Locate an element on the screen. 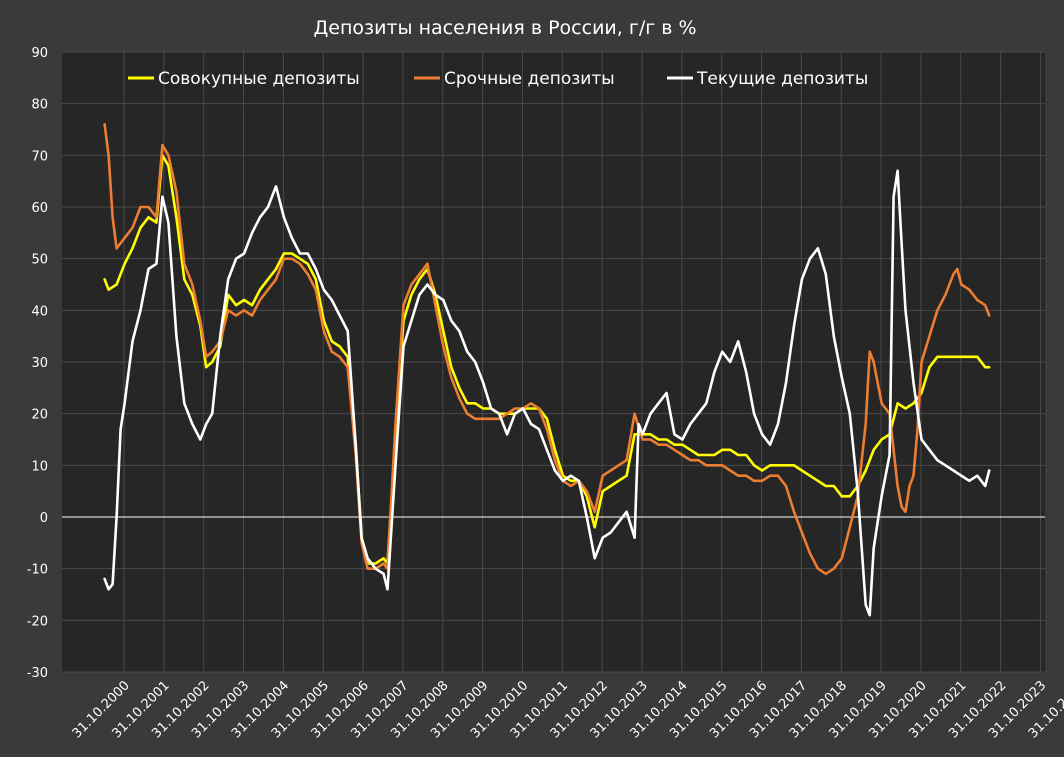 The height and width of the screenshot is (757, 1064). y-tick-label: -30 is located at coordinates (37, 673).